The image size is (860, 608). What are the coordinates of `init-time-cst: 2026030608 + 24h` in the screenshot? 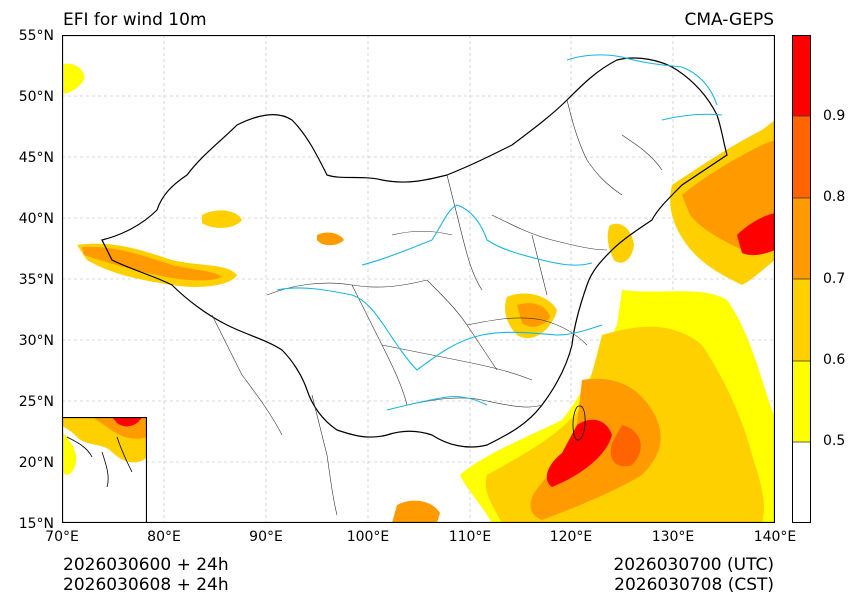 It's located at (146, 585).